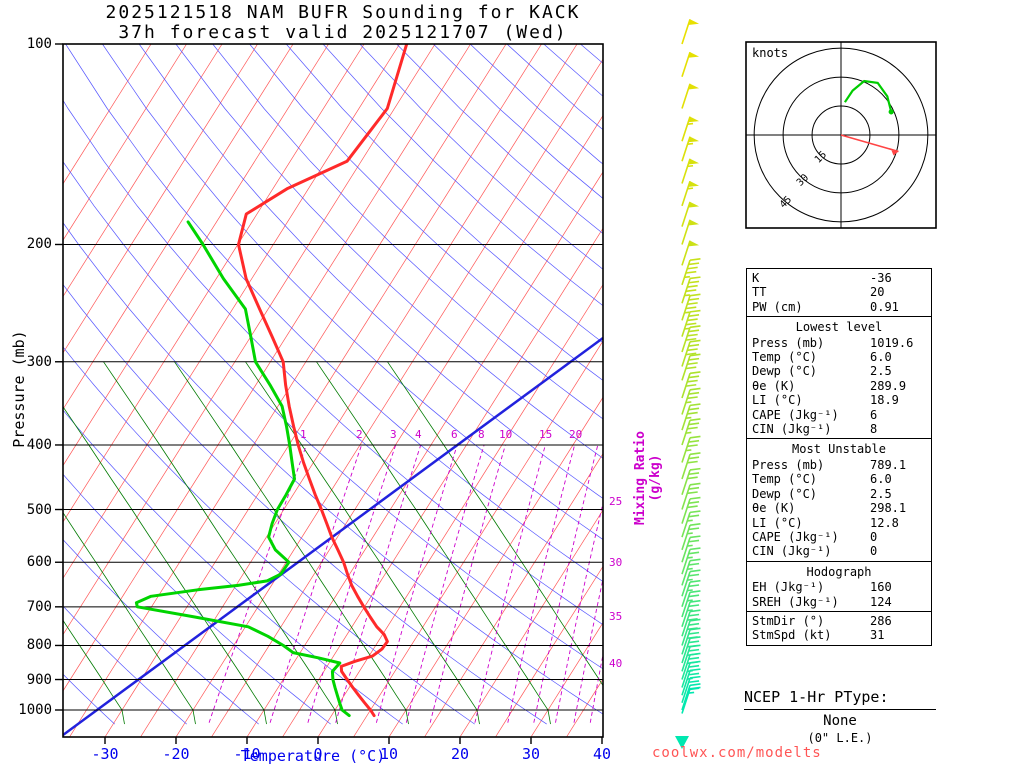 Image resolution: width=1024 pixels, height=768 pixels. What do you see at coordinates (481, 434) in the screenshot?
I see `mixing-ratio-label: 8` at bounding box center [481, 434].